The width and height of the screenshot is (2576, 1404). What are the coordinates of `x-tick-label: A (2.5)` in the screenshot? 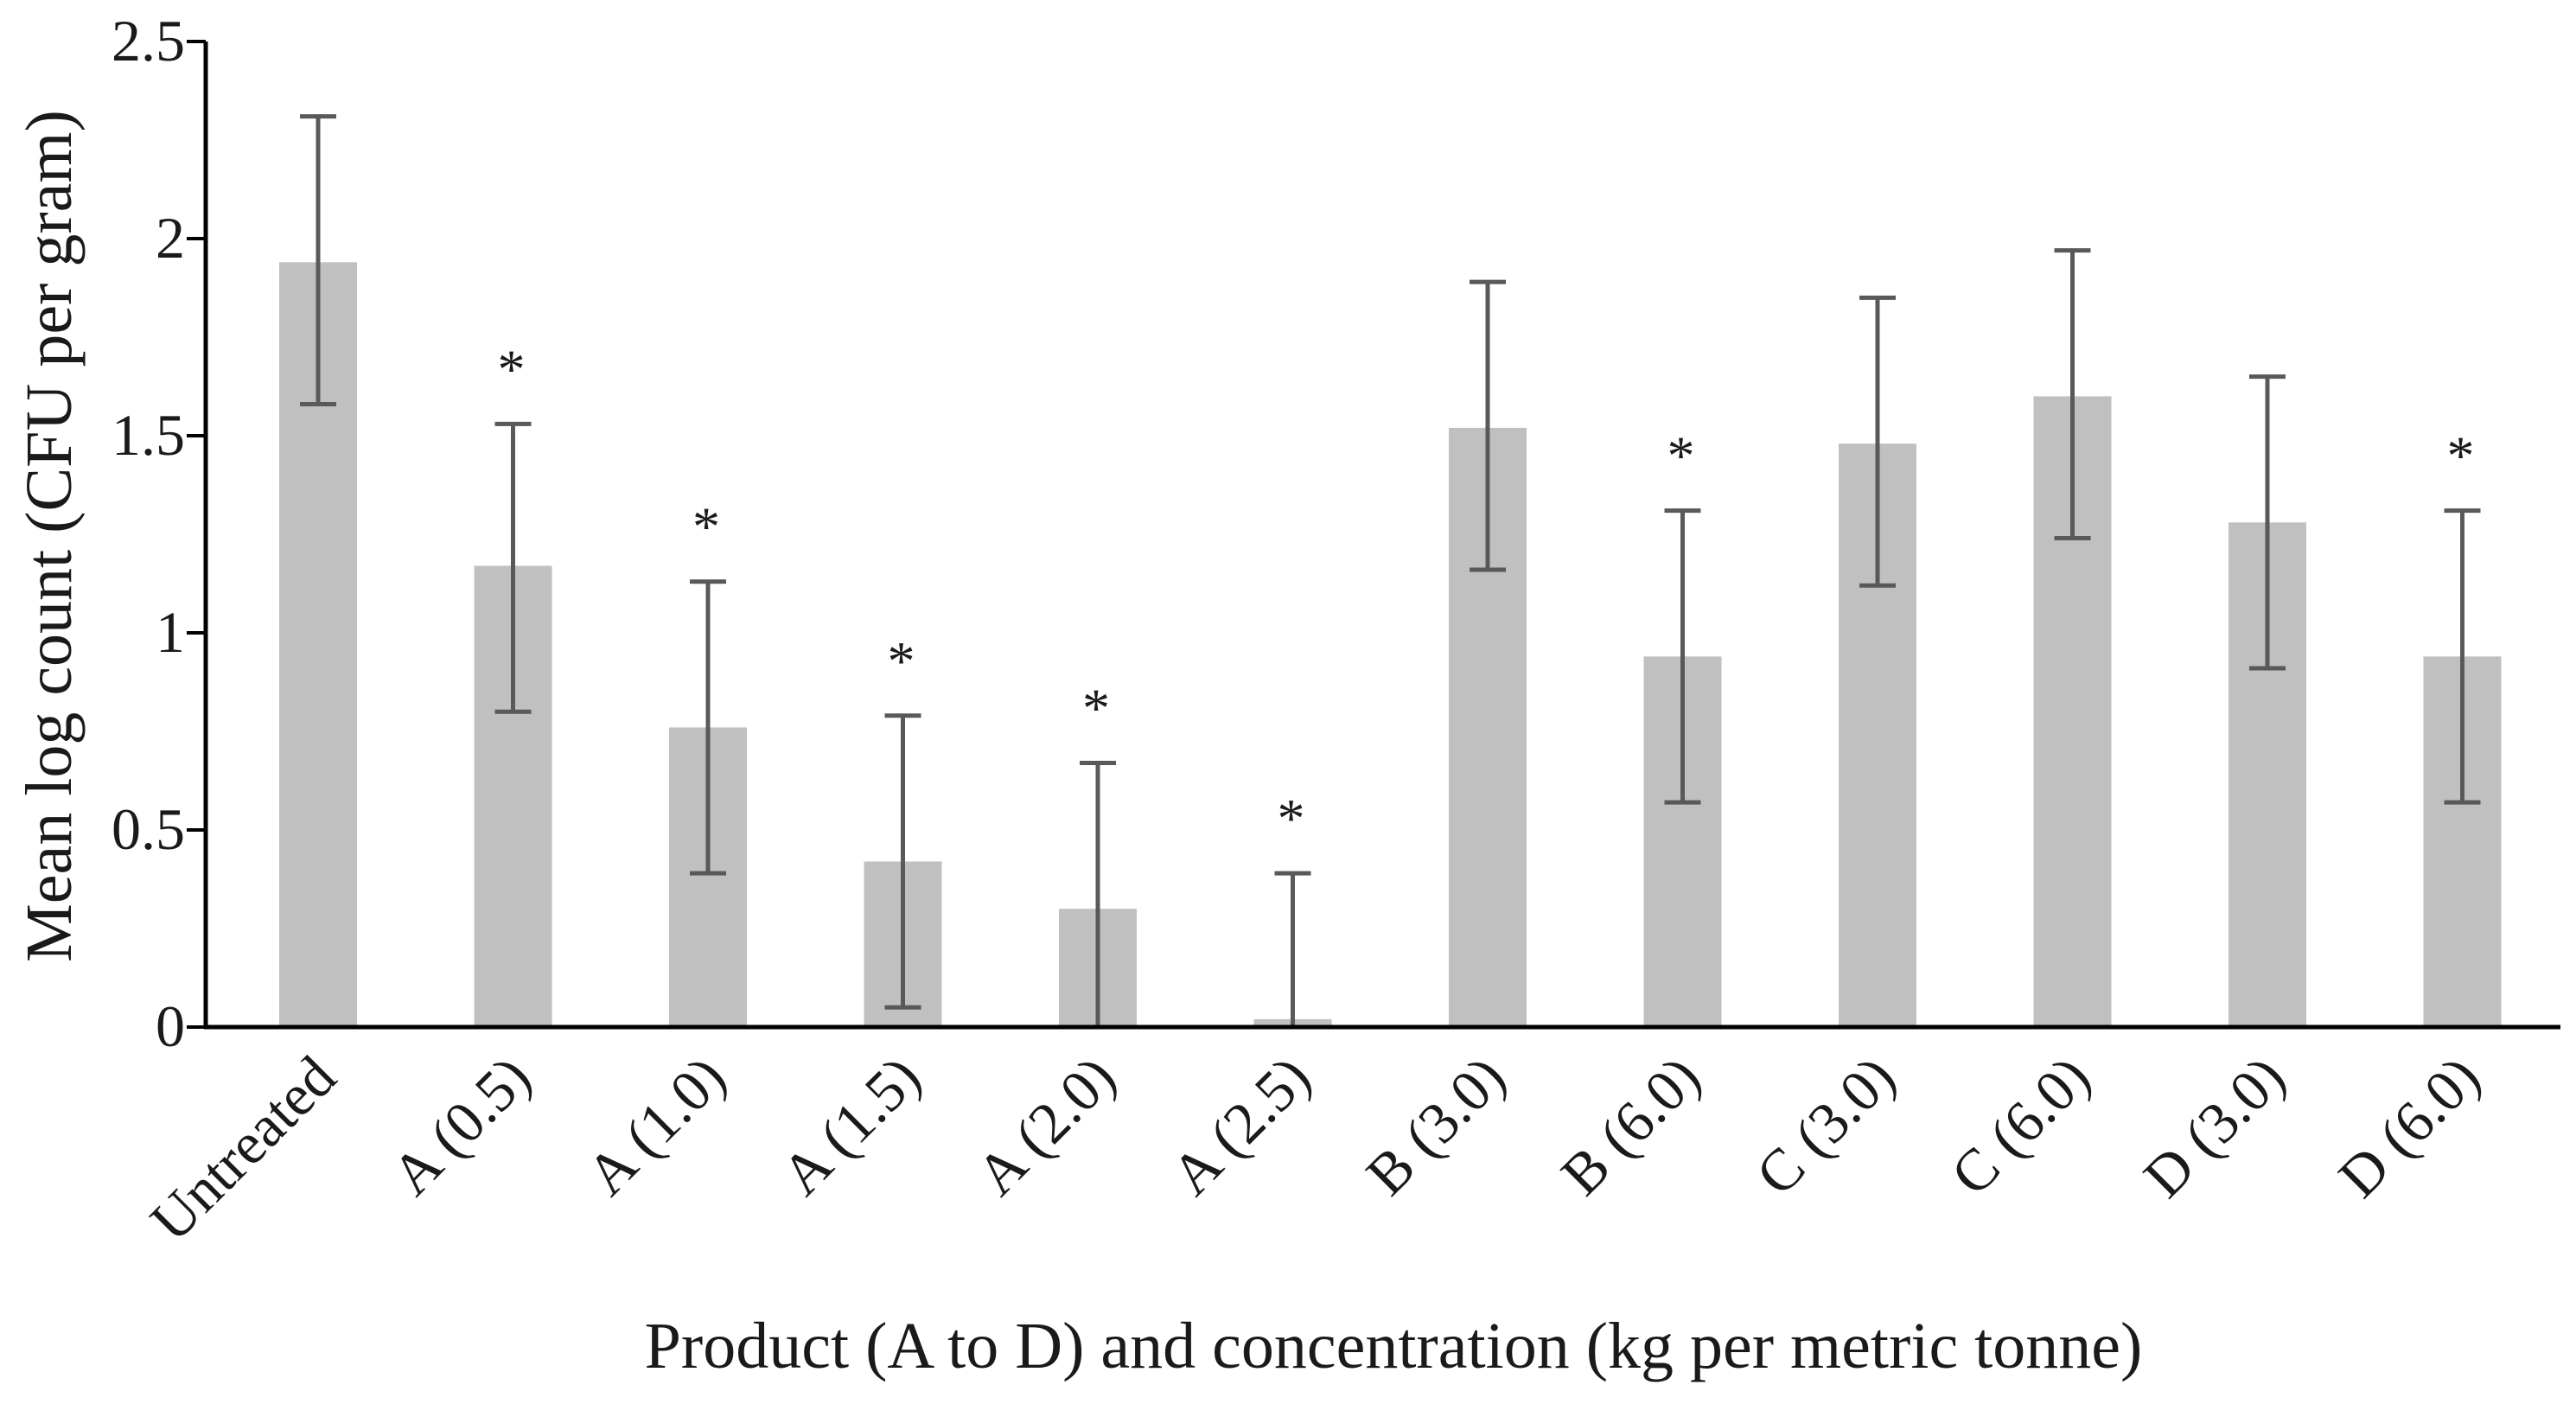 It's located at (1240, 1125).